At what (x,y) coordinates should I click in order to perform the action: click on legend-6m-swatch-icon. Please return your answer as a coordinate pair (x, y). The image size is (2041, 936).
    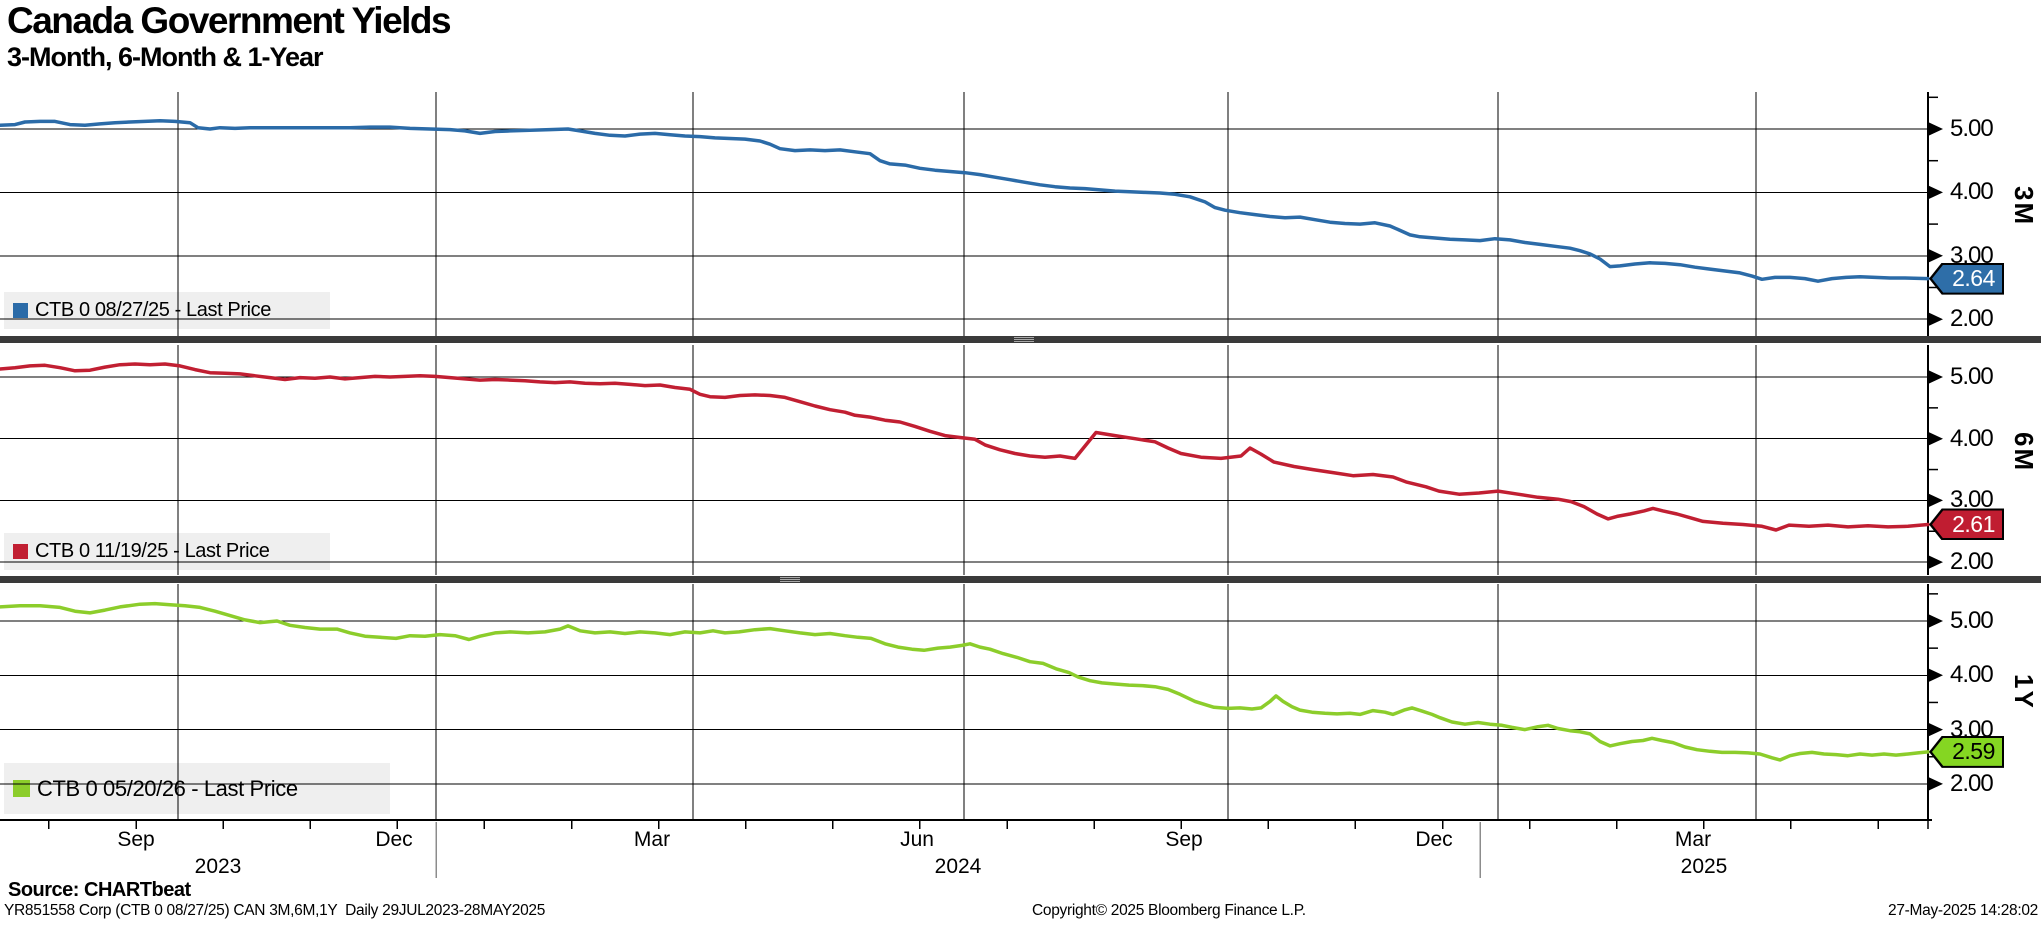
    Looking at the image, I should click on (20, 551).